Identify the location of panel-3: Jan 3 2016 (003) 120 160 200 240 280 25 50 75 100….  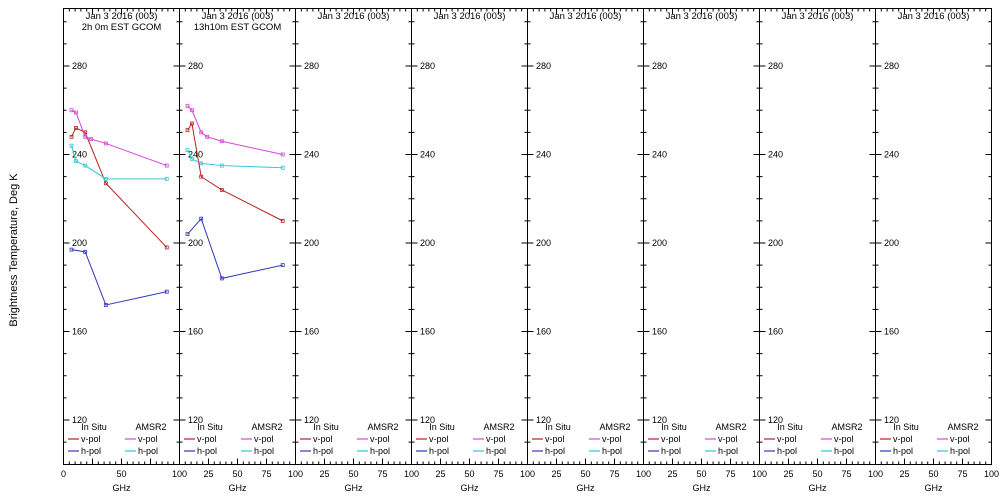
(357, 250).